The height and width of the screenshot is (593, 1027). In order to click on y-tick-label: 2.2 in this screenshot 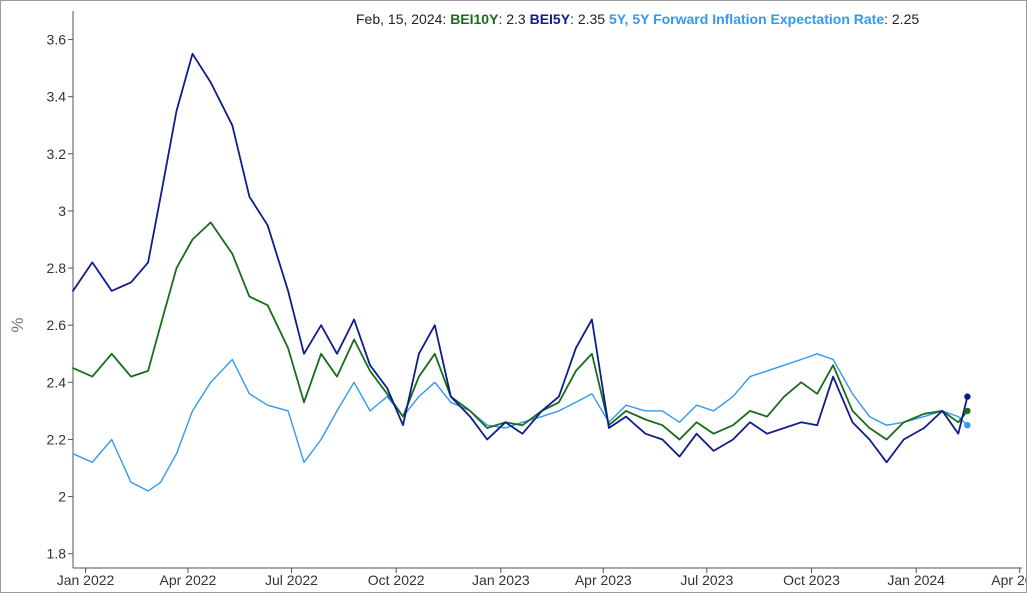, I will do `click(57, 439)`.